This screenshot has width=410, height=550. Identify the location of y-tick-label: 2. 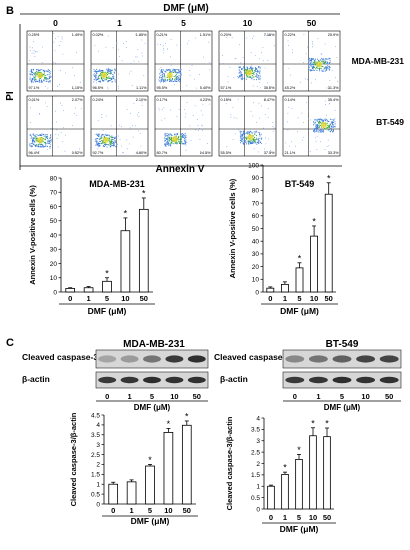
(258, 464).